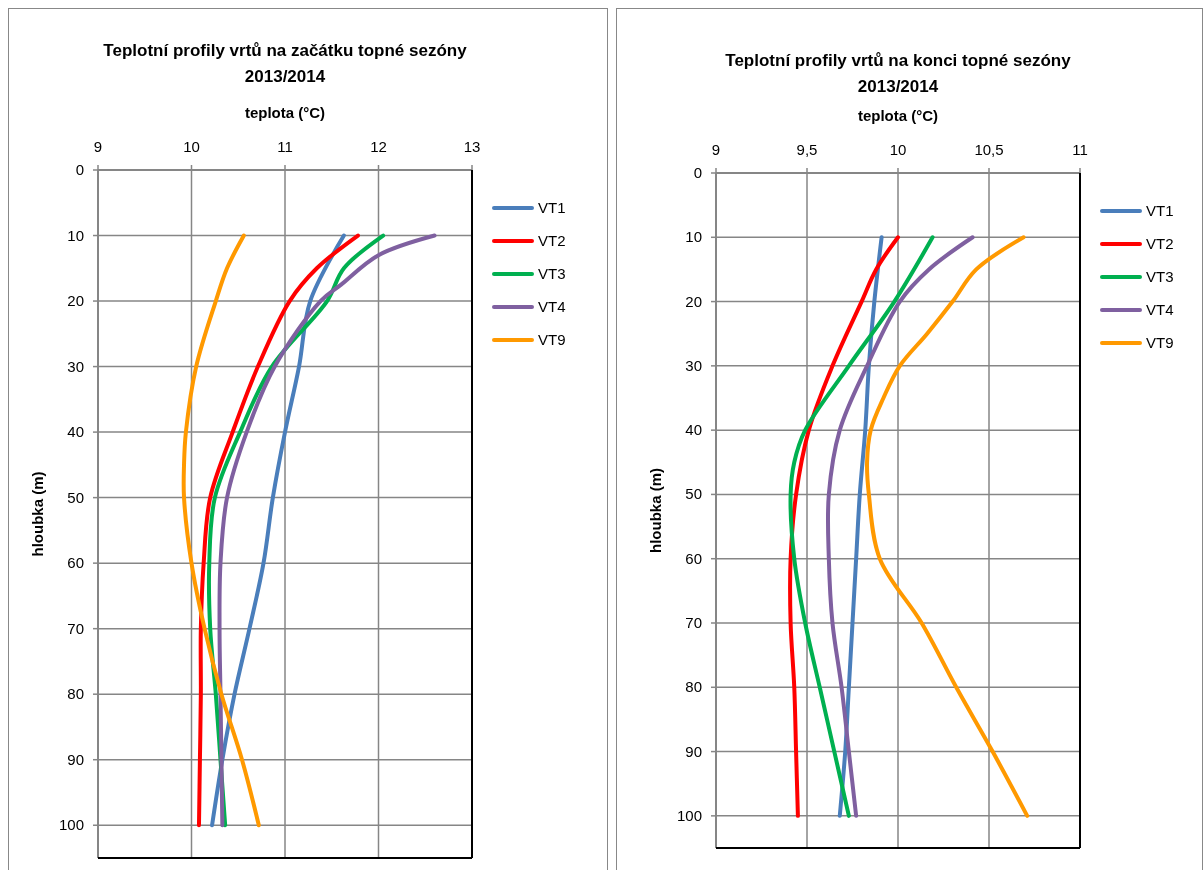  I want to click on chart-title: Teplotní profily vrtů na začátku topné sezóny 2013/2014, so click(285, 63).